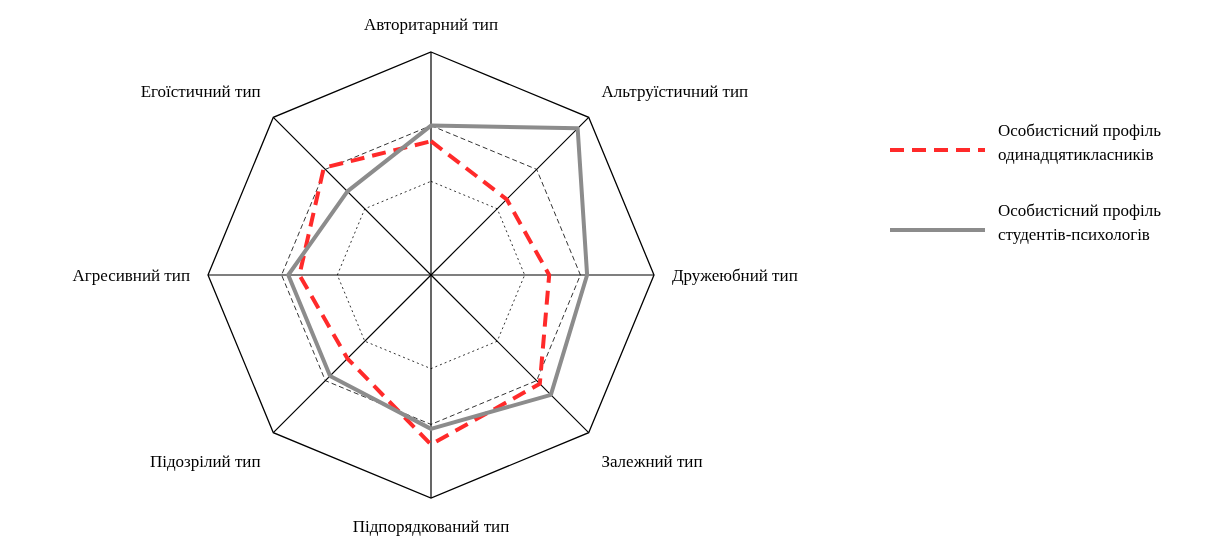  What do you see at coordinates (675, 91) in the screenshot?
I see `spoke-label: Альтруїстичний тип` at bounding box center [675, 91].